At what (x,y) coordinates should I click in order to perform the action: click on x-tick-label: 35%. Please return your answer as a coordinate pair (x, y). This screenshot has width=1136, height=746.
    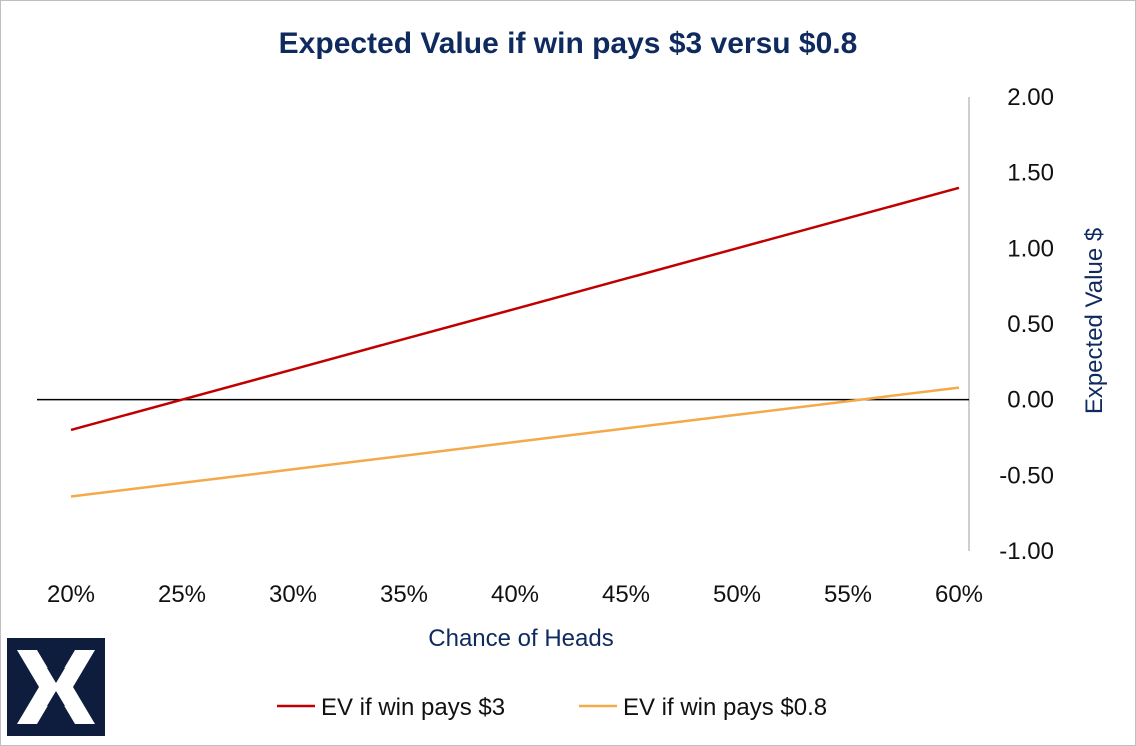
    Looking at the image, I should click on (404, 594).